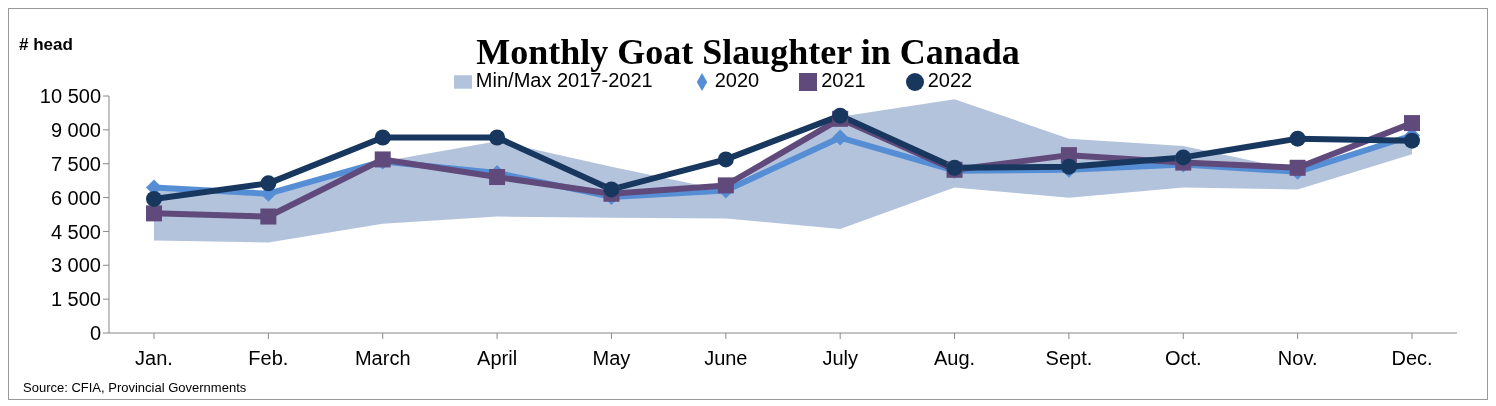 The width and height of the screenshot is (1496, 406). Describe the element at coordinates (954, 358) in the screenshot. I see `x-tick-label: Aug.` at that location.